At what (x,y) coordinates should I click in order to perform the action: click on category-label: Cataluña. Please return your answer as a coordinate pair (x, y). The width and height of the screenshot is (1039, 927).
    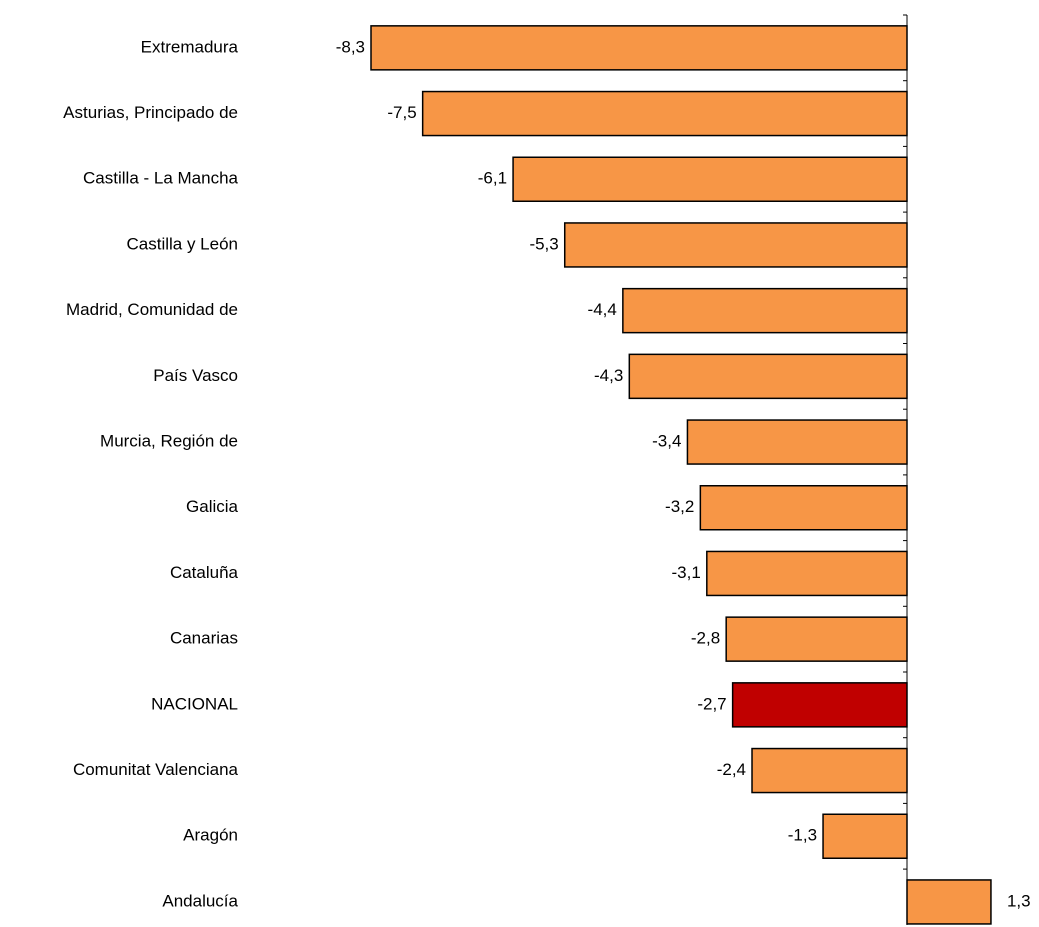
    Looking at the image, I should click on (204, 572).